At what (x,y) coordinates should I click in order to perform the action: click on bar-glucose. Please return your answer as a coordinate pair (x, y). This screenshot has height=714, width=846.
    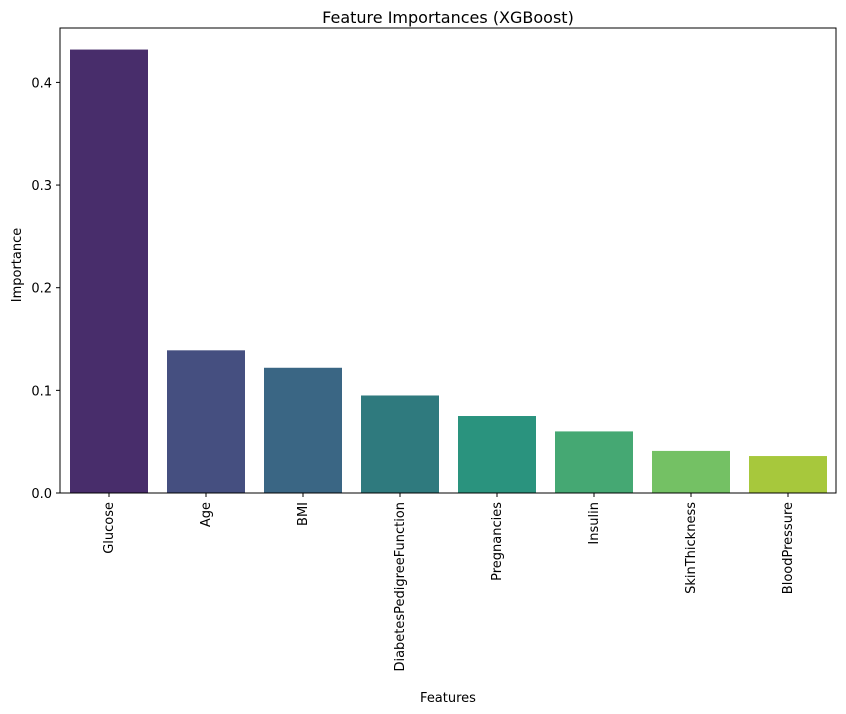
    Looking at the image, I should click on (109, 271).